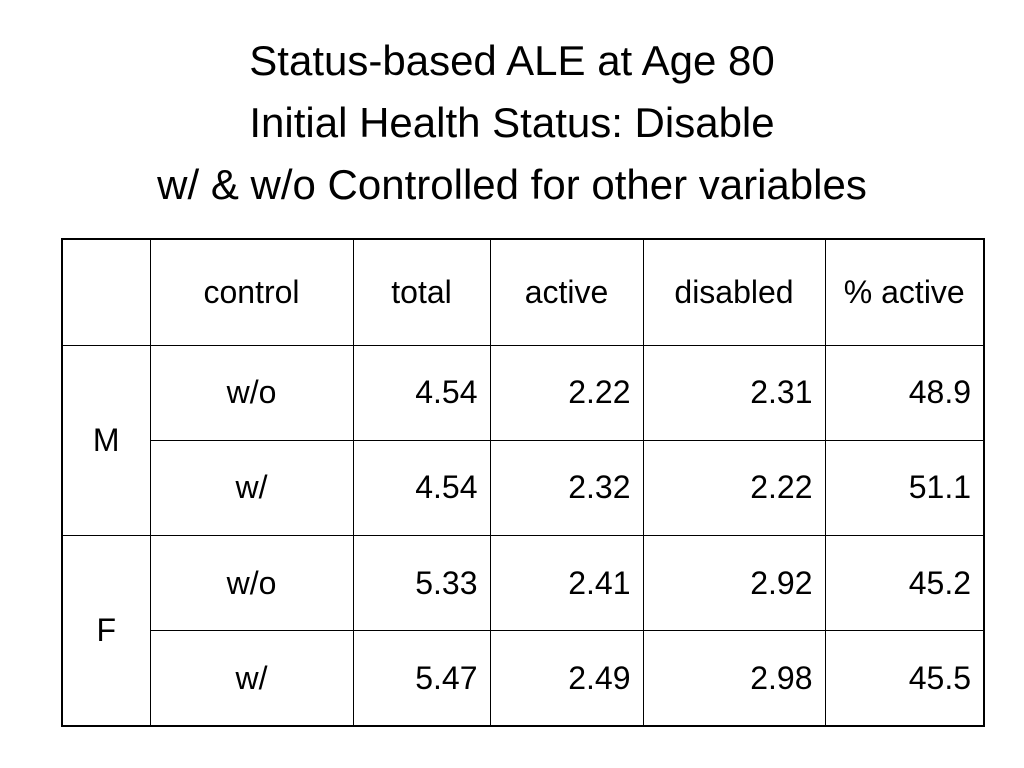 The width and height of the screenshot is (1024, 768). Describe the element at coordinates (904, 488) in the screenshot. I see `cell-pct-active: 51.1` at that location.